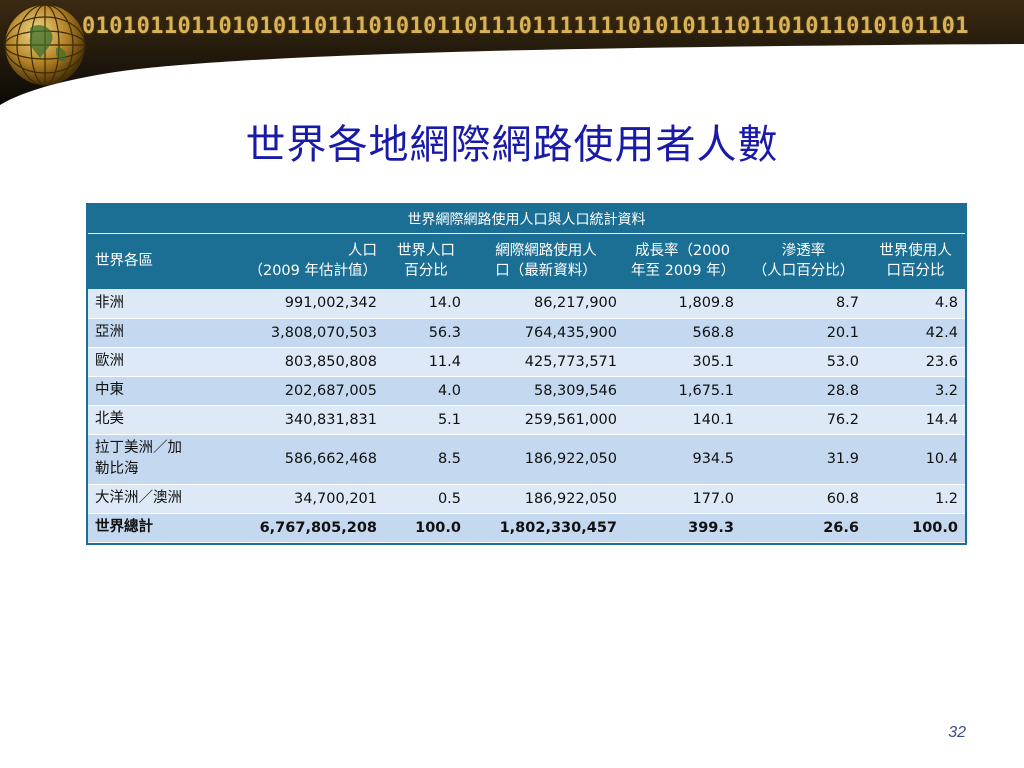  What do you see at coordinates (803, 459) in the screenshot?
I see `value-cell: 31.9` at bounding box center [803, 459].